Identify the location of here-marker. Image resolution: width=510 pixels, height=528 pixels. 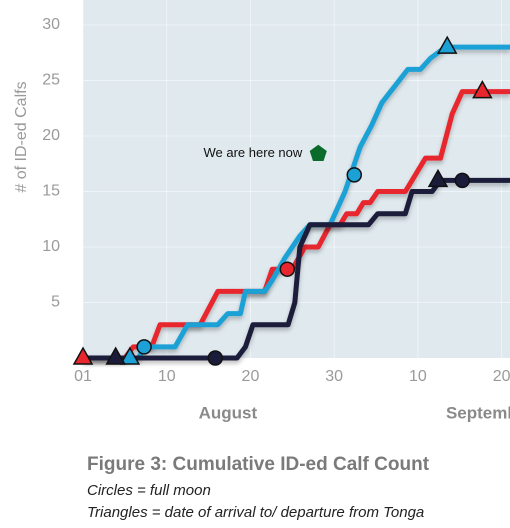
(318, 153).